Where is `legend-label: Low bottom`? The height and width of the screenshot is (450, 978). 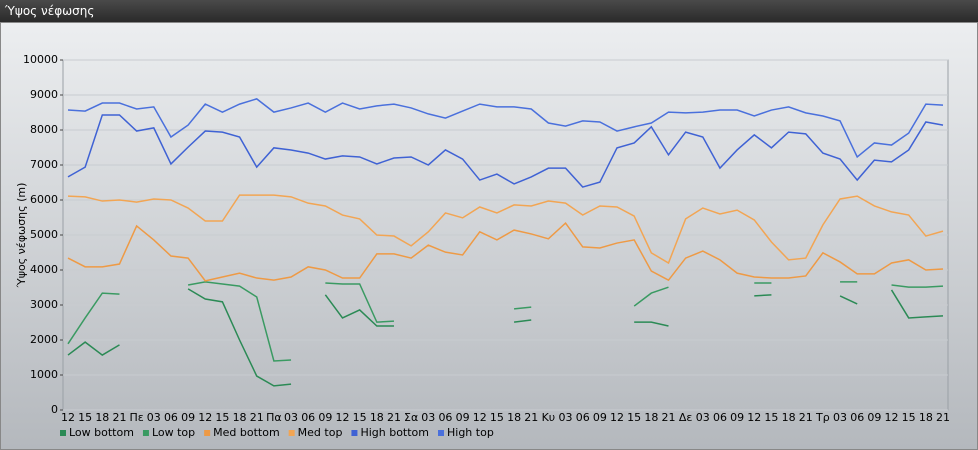
legend-label: Low bottom is located at coordinates (101, 432).